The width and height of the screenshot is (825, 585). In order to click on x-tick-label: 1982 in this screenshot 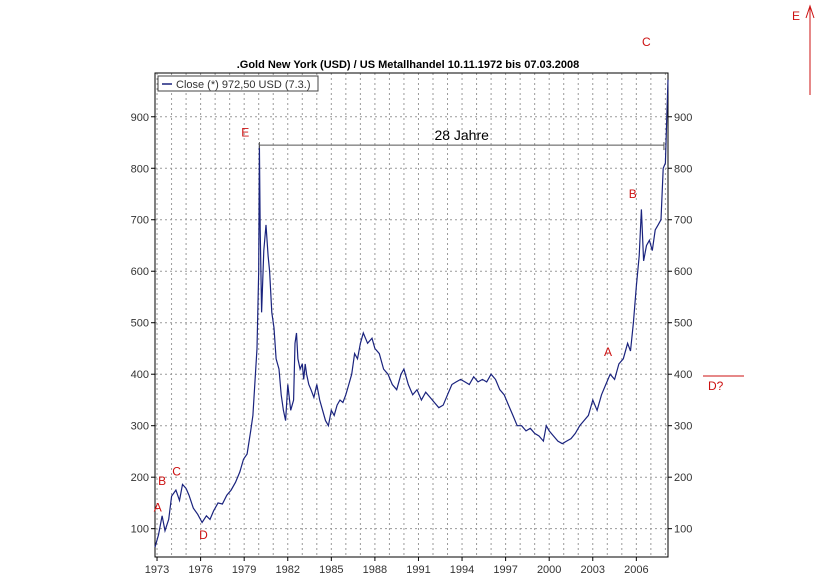, I will do `click(288, 570)`.